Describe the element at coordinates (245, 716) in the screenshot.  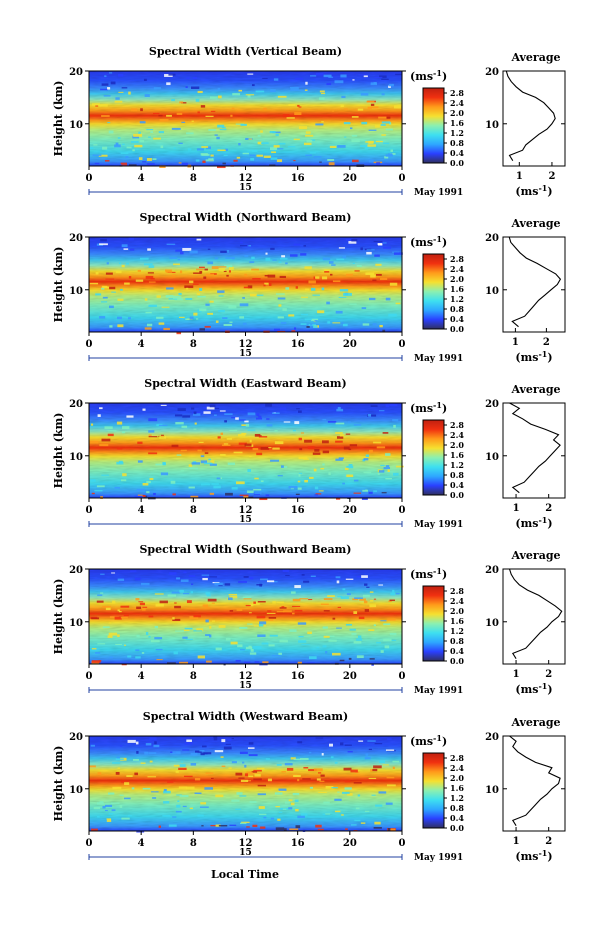
I see `panel-title: Spectral Width (Westward Beam)` at that location.